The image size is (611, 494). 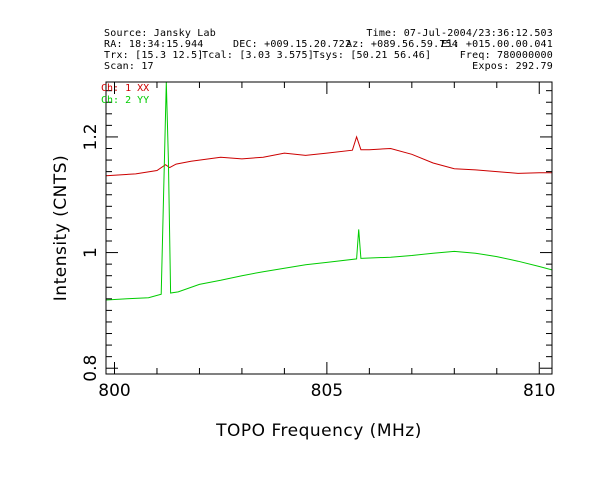 What do you see at coordinates (61, 228) in the screenshot?
I see `y-axis-title: Intensity (CNTS)` at bounding box center [61, 228].